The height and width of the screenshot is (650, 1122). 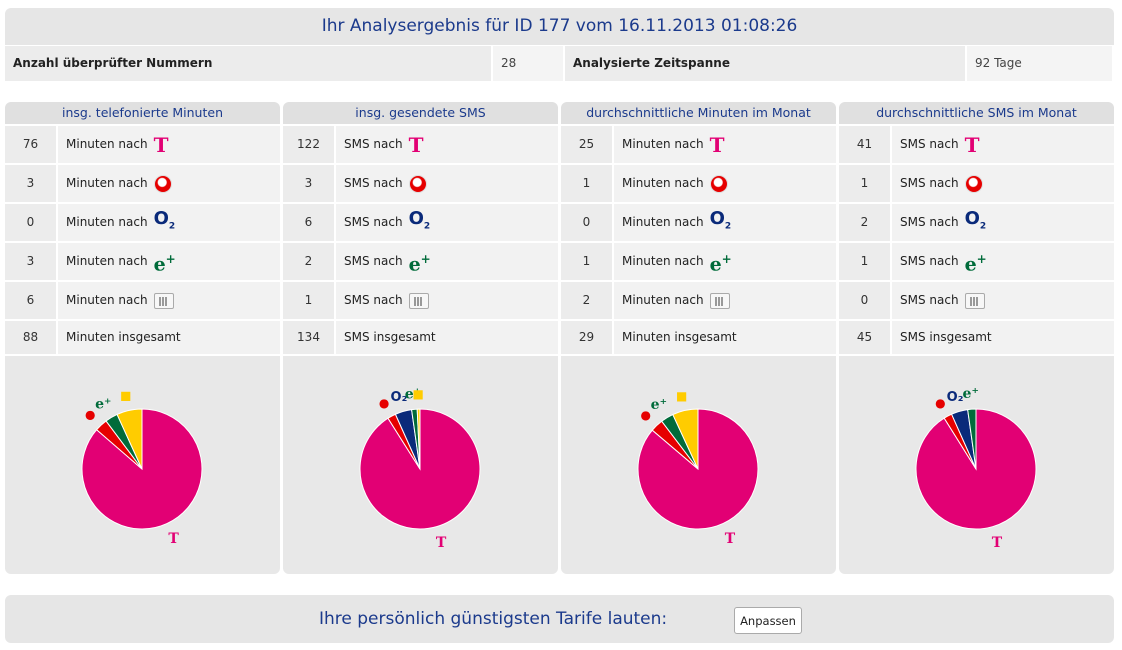 I want to click on row-telekom: 122 SMS nach T, so click(x=420, y=143).